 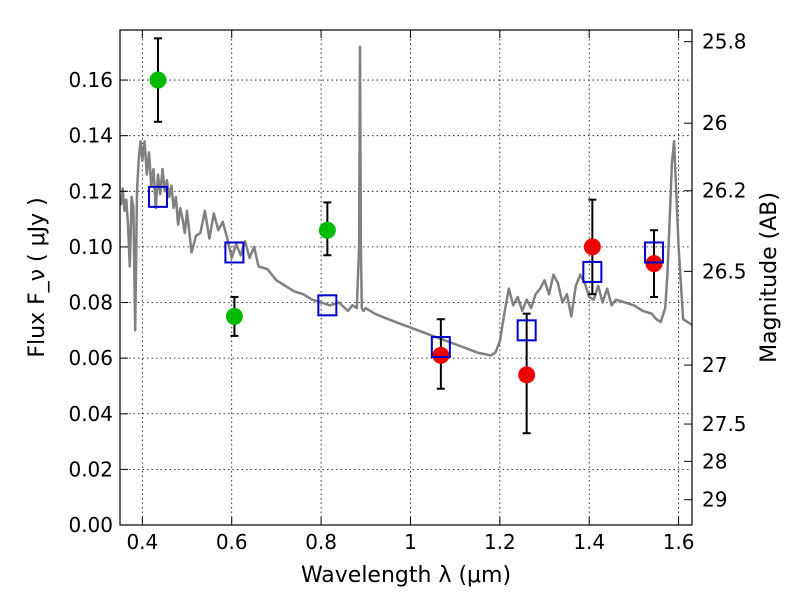 What do you see at coordinates (90, 358) in the screenshot?
I see `y-tick-label: 0.06` at bounding box center [90, 358].